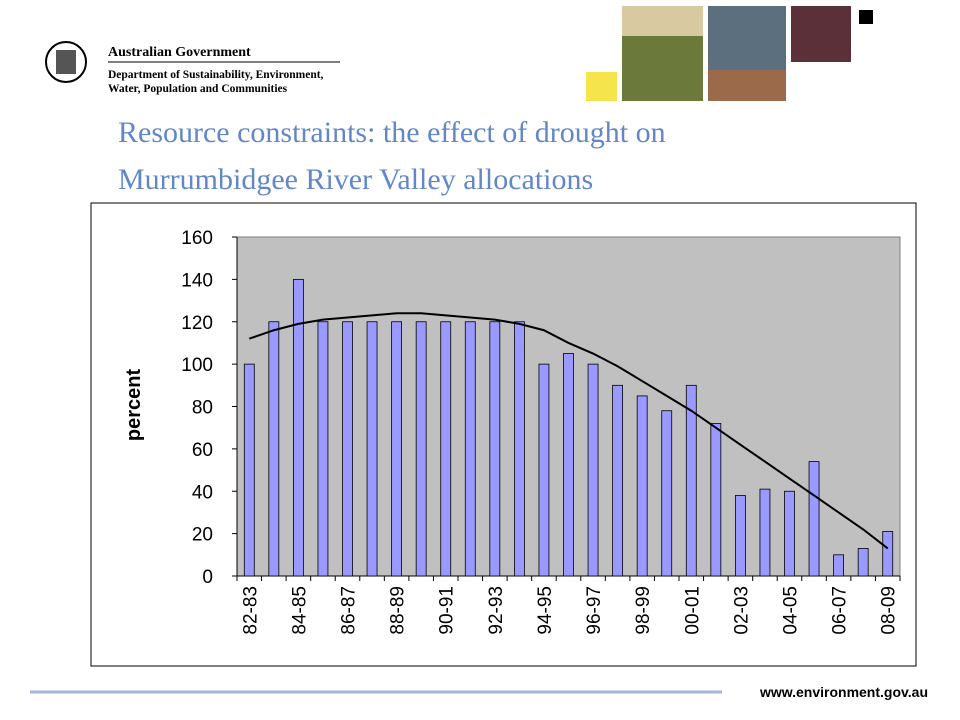 The image size is (960, 720). I want to click on x-tick-label: 00-01, so click(692, 610).